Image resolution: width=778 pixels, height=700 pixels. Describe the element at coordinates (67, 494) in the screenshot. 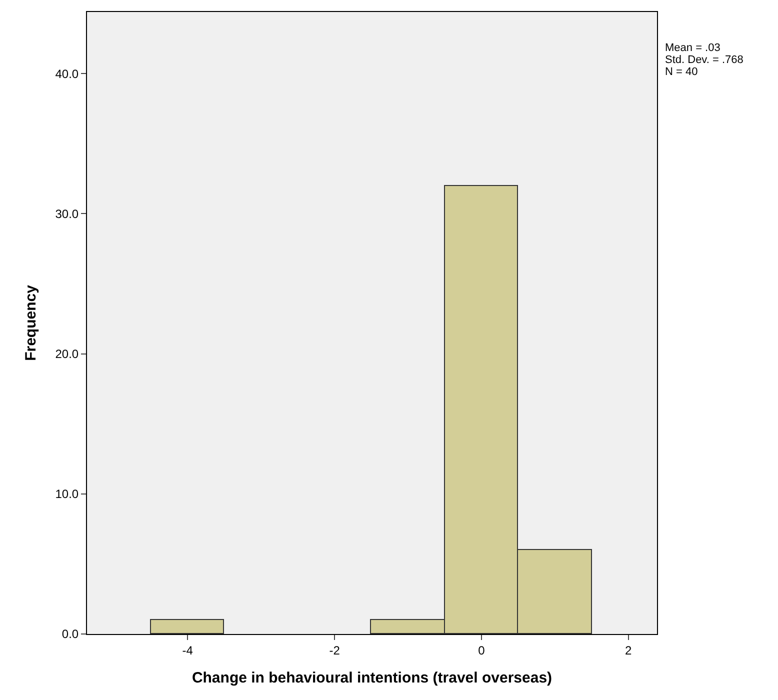

I see `y-tick-label: 10.0` at that location.